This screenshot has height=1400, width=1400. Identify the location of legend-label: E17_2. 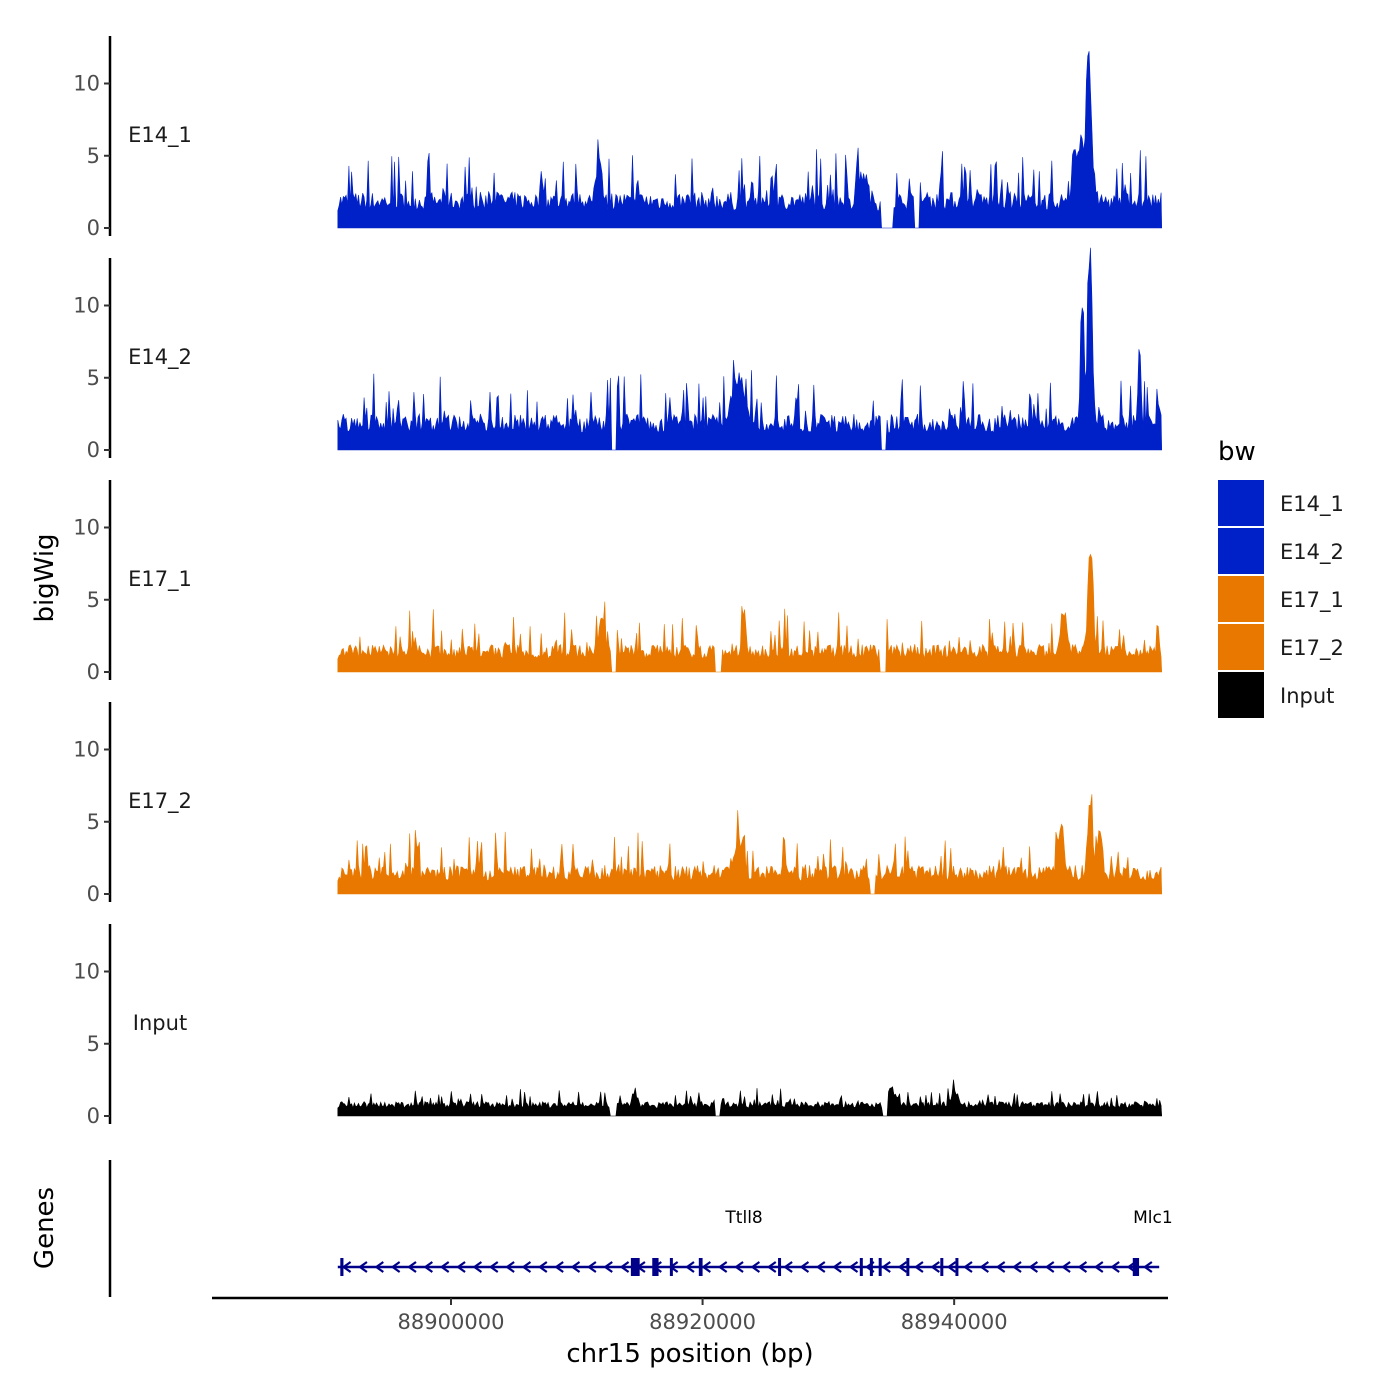
(1312, 648).